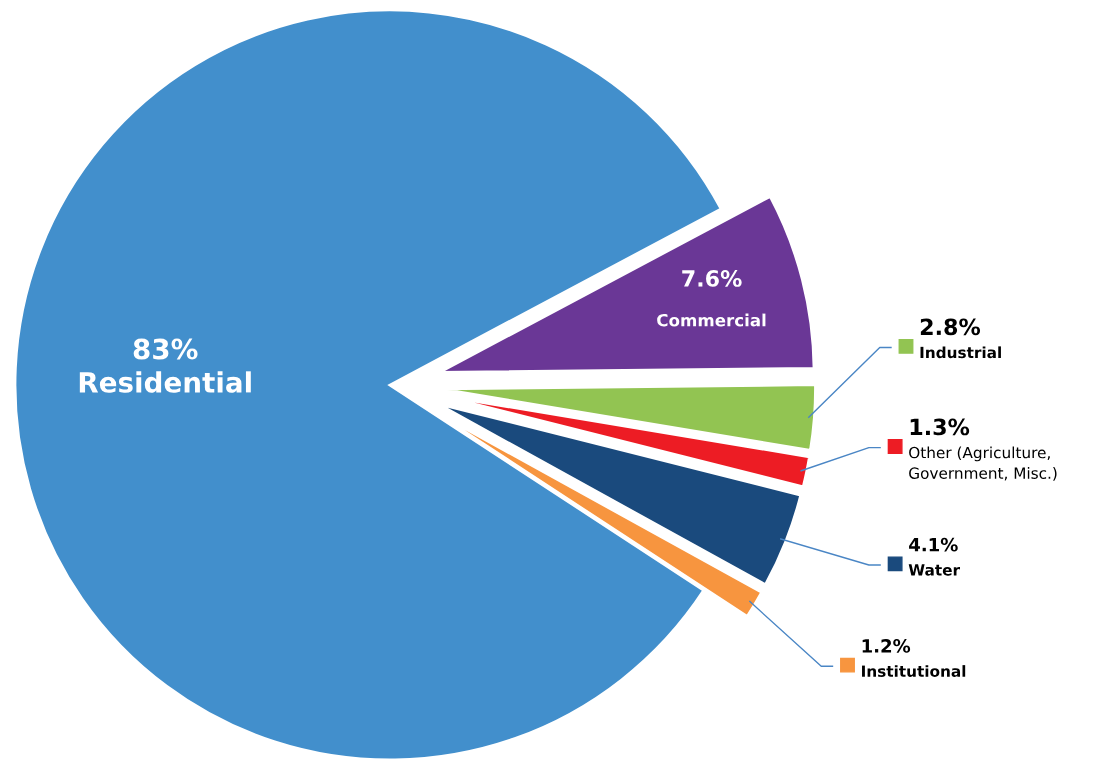 This screenshot has height=761, width=1116. What do you see at coordinates (983, 463) in the screenshot?
I see `legend-label: Other (Agriculture, Government, Misc.)` at bounding box center [983, 463].